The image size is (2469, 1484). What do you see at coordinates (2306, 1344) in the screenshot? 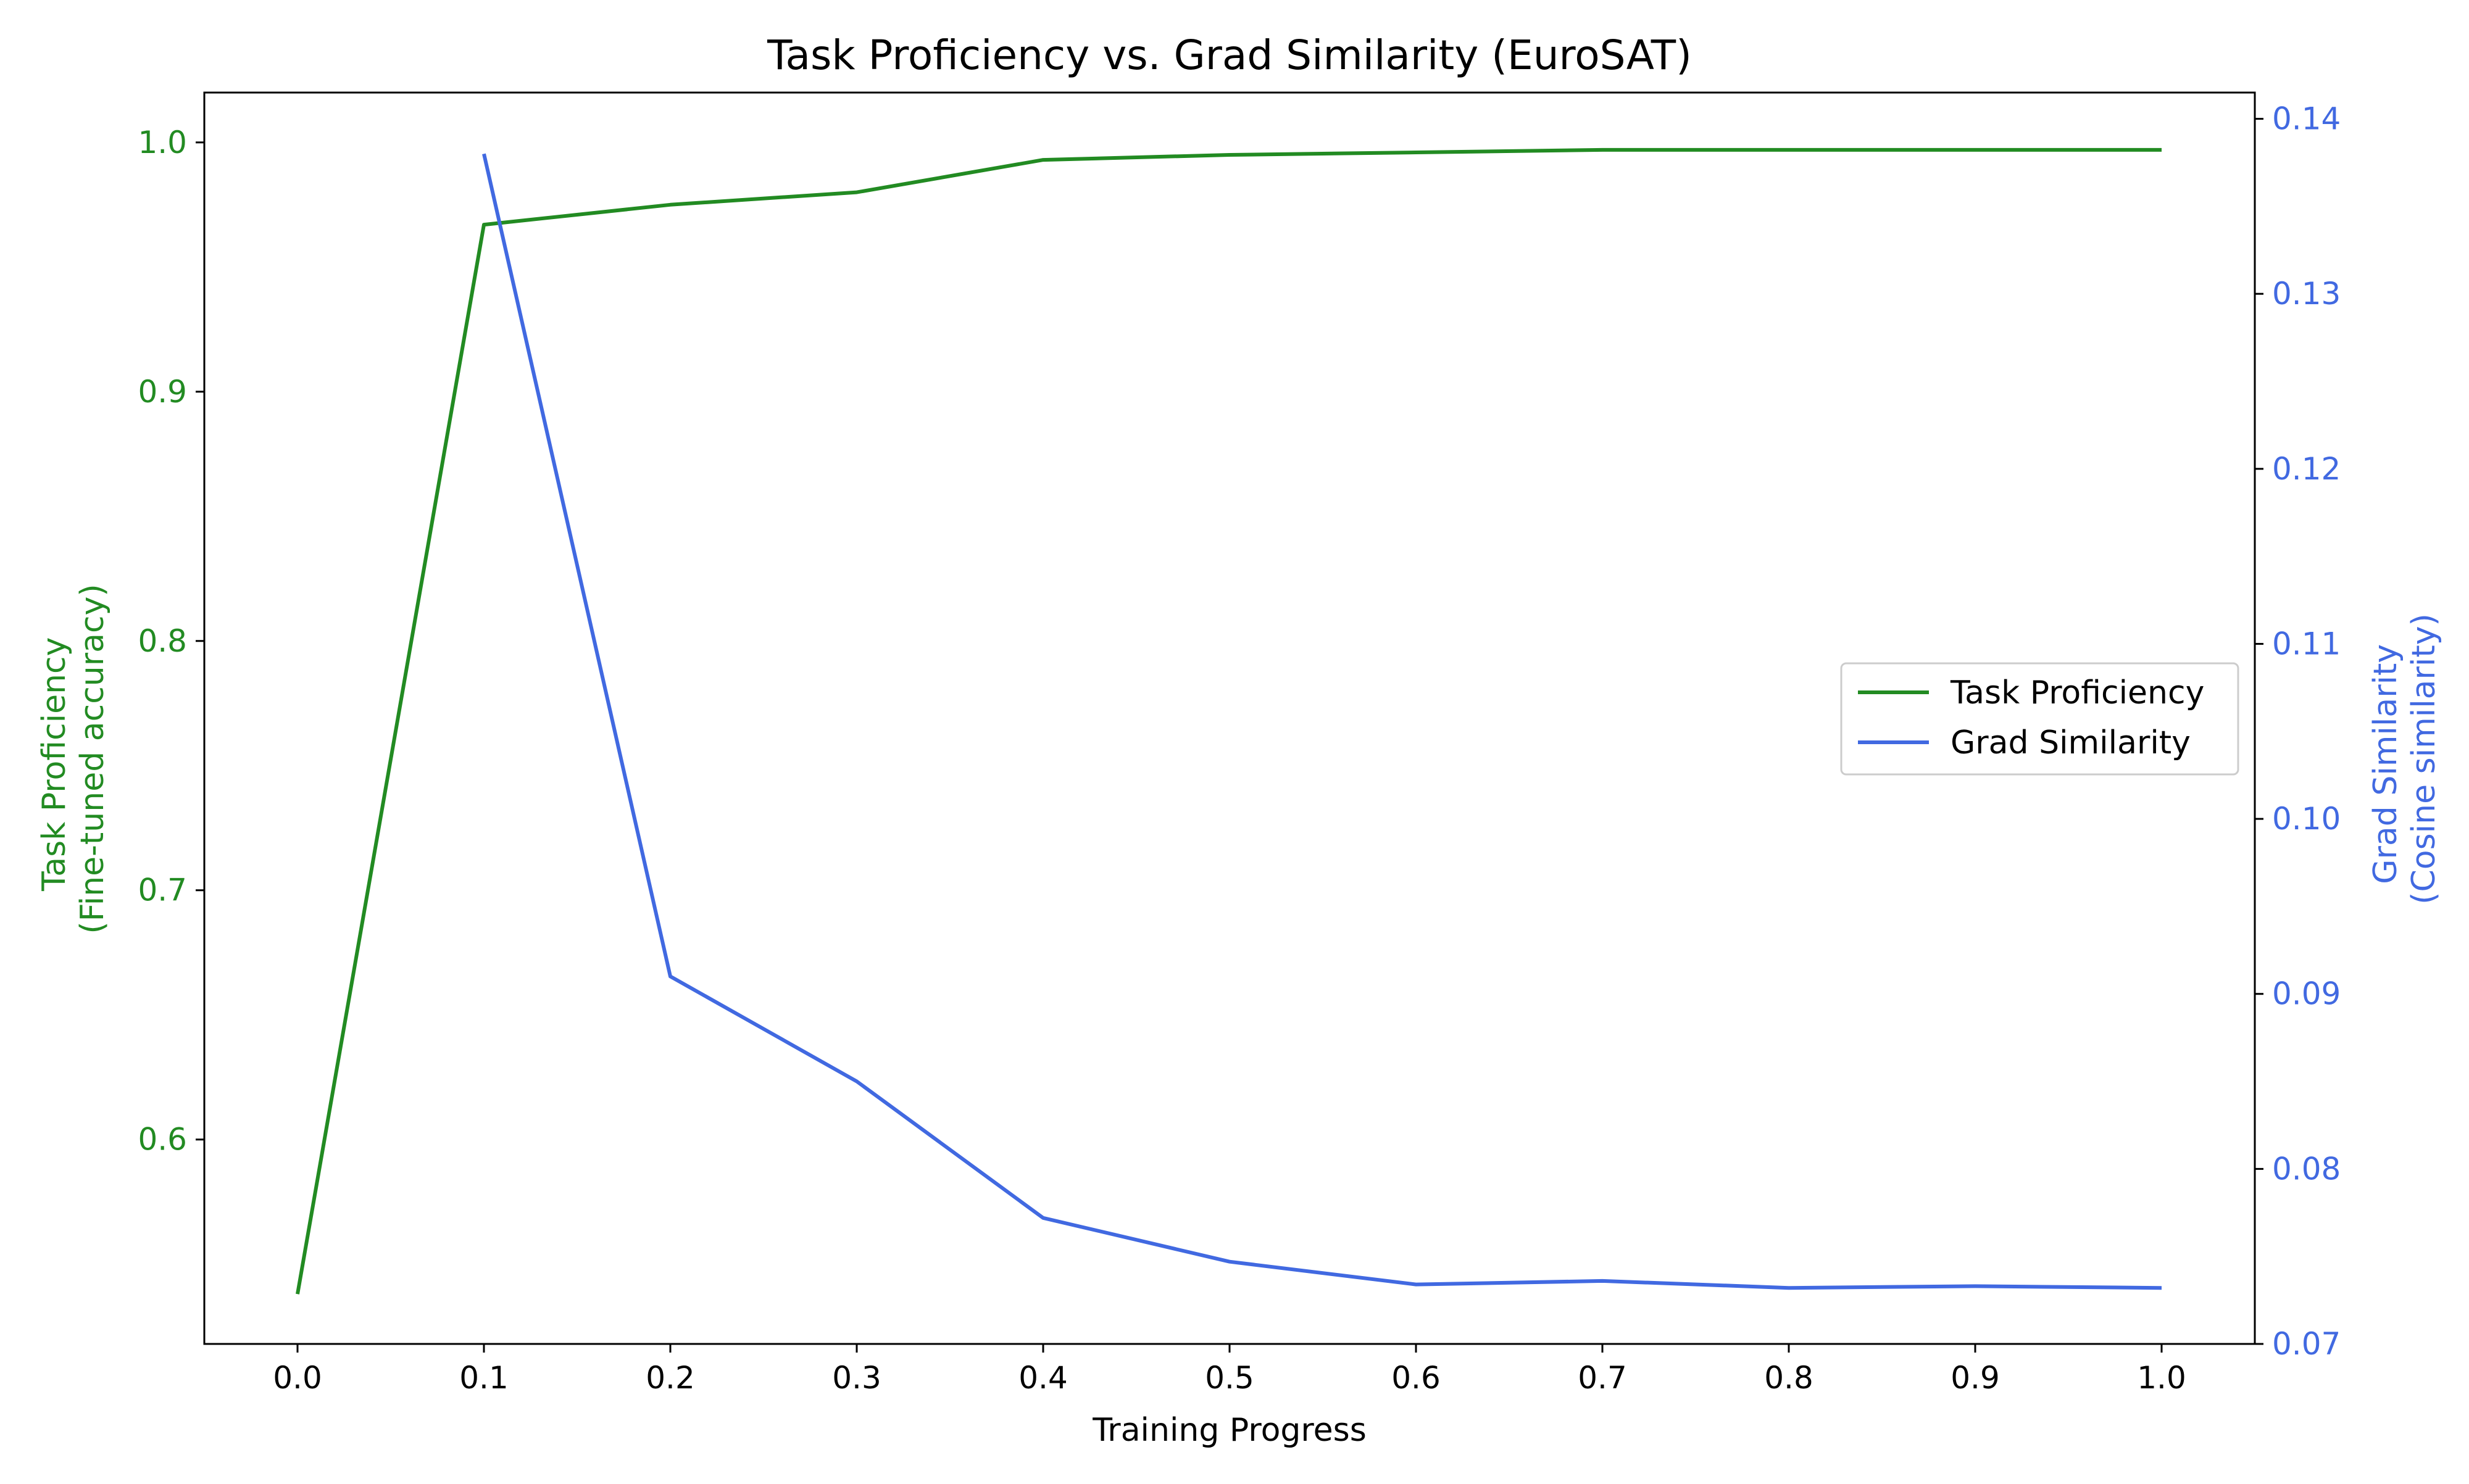
I see `y-right-tick-label: 0.07` at bounding box center [2306, 1344].